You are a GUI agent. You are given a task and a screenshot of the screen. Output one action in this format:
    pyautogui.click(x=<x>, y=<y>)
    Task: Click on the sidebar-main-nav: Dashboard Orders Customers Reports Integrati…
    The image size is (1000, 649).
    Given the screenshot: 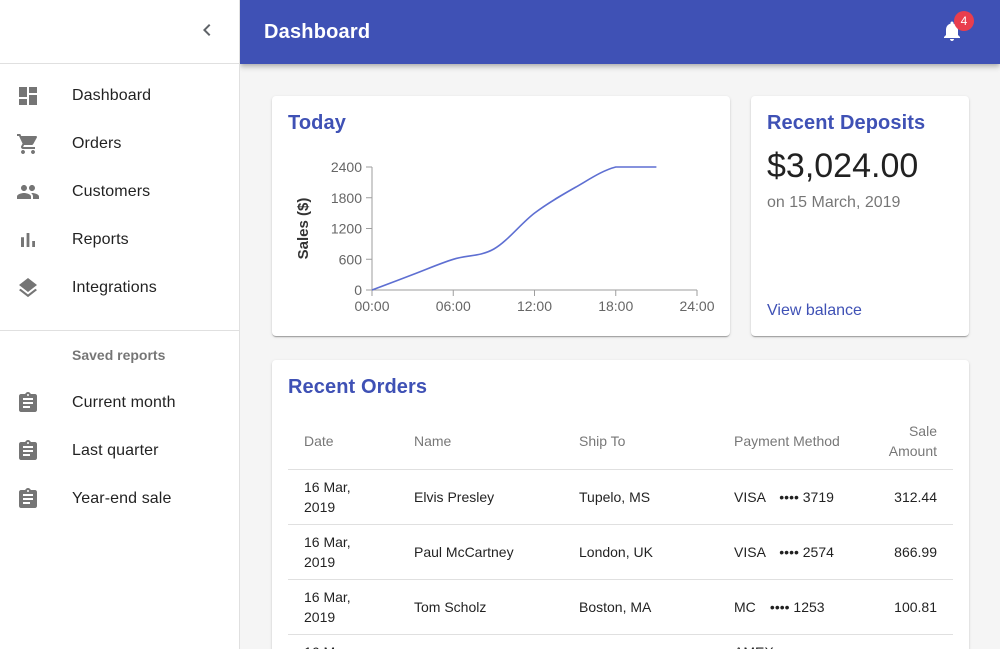 What is the action you would take?
    pyautogui.click(x=119, y=188)
    